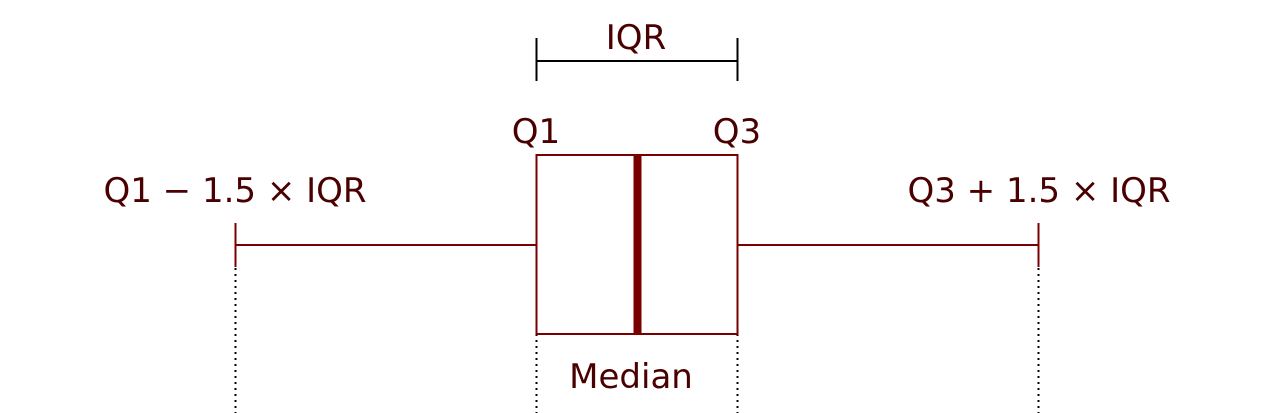 This screenshot has height=413, width=1269. Describe the element at coordinates (737, 132) in the screenshot. I see `q3-label: Q3` at that location.